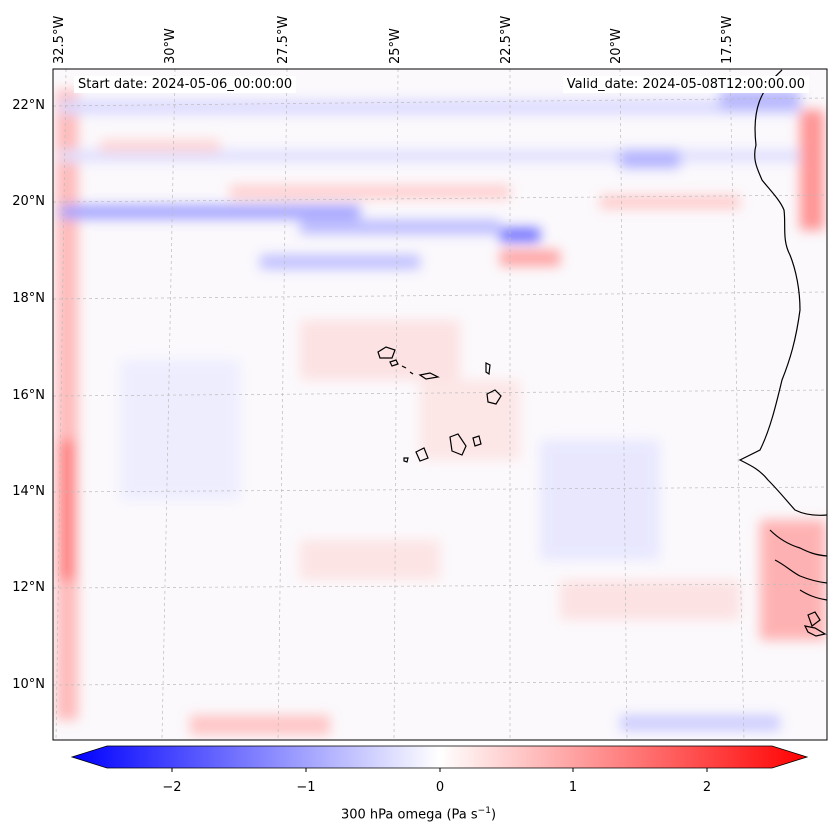  I want to click on valid-date-label: Valid_date: 2024-05-08T12:00:00.00, so click(685, 84).